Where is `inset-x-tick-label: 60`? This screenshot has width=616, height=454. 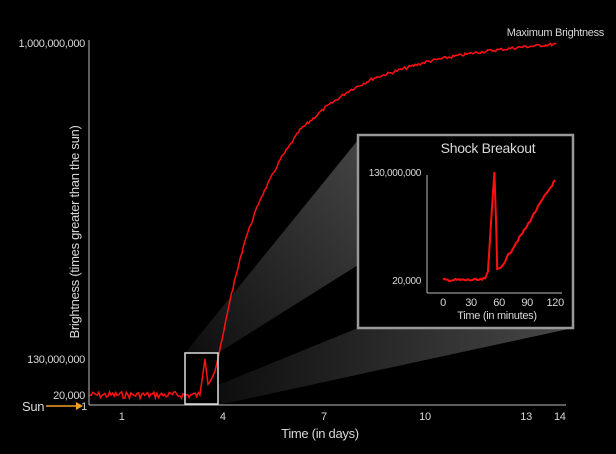 inset-x-tick-label: 60 is located at coordinates (499, 303).